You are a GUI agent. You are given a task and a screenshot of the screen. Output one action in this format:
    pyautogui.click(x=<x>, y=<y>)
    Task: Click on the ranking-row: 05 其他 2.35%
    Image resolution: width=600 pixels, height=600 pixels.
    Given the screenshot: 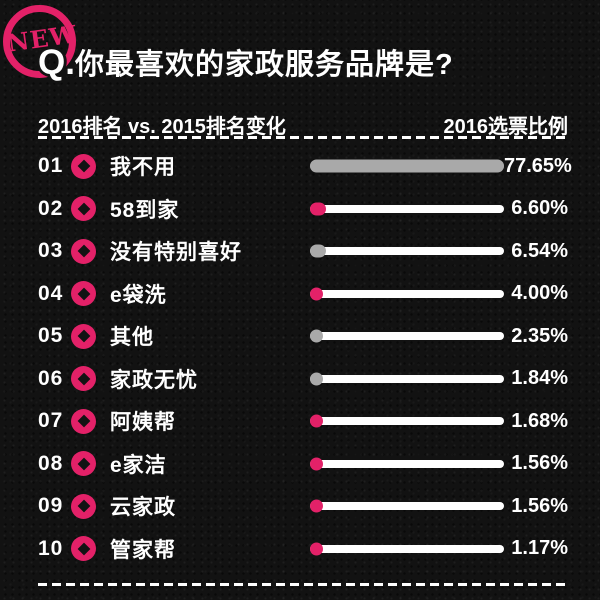 What is the action you would take?
    pyautogui.click(x=303, y=336)
    